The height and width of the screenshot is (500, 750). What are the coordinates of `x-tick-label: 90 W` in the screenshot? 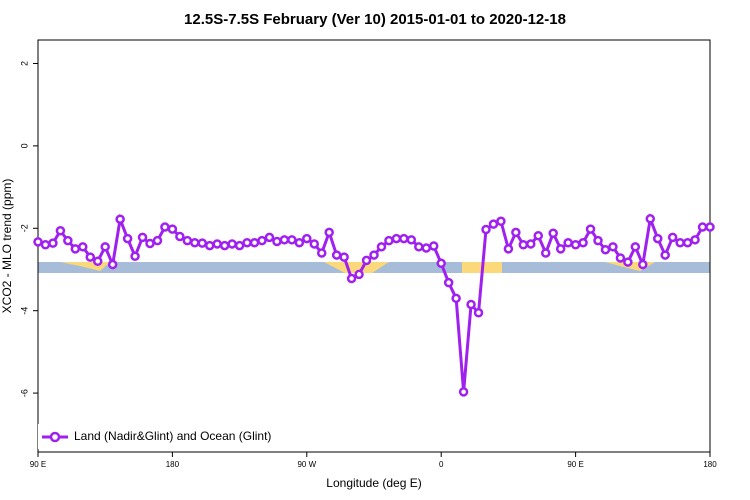 It's located at (306, 464).